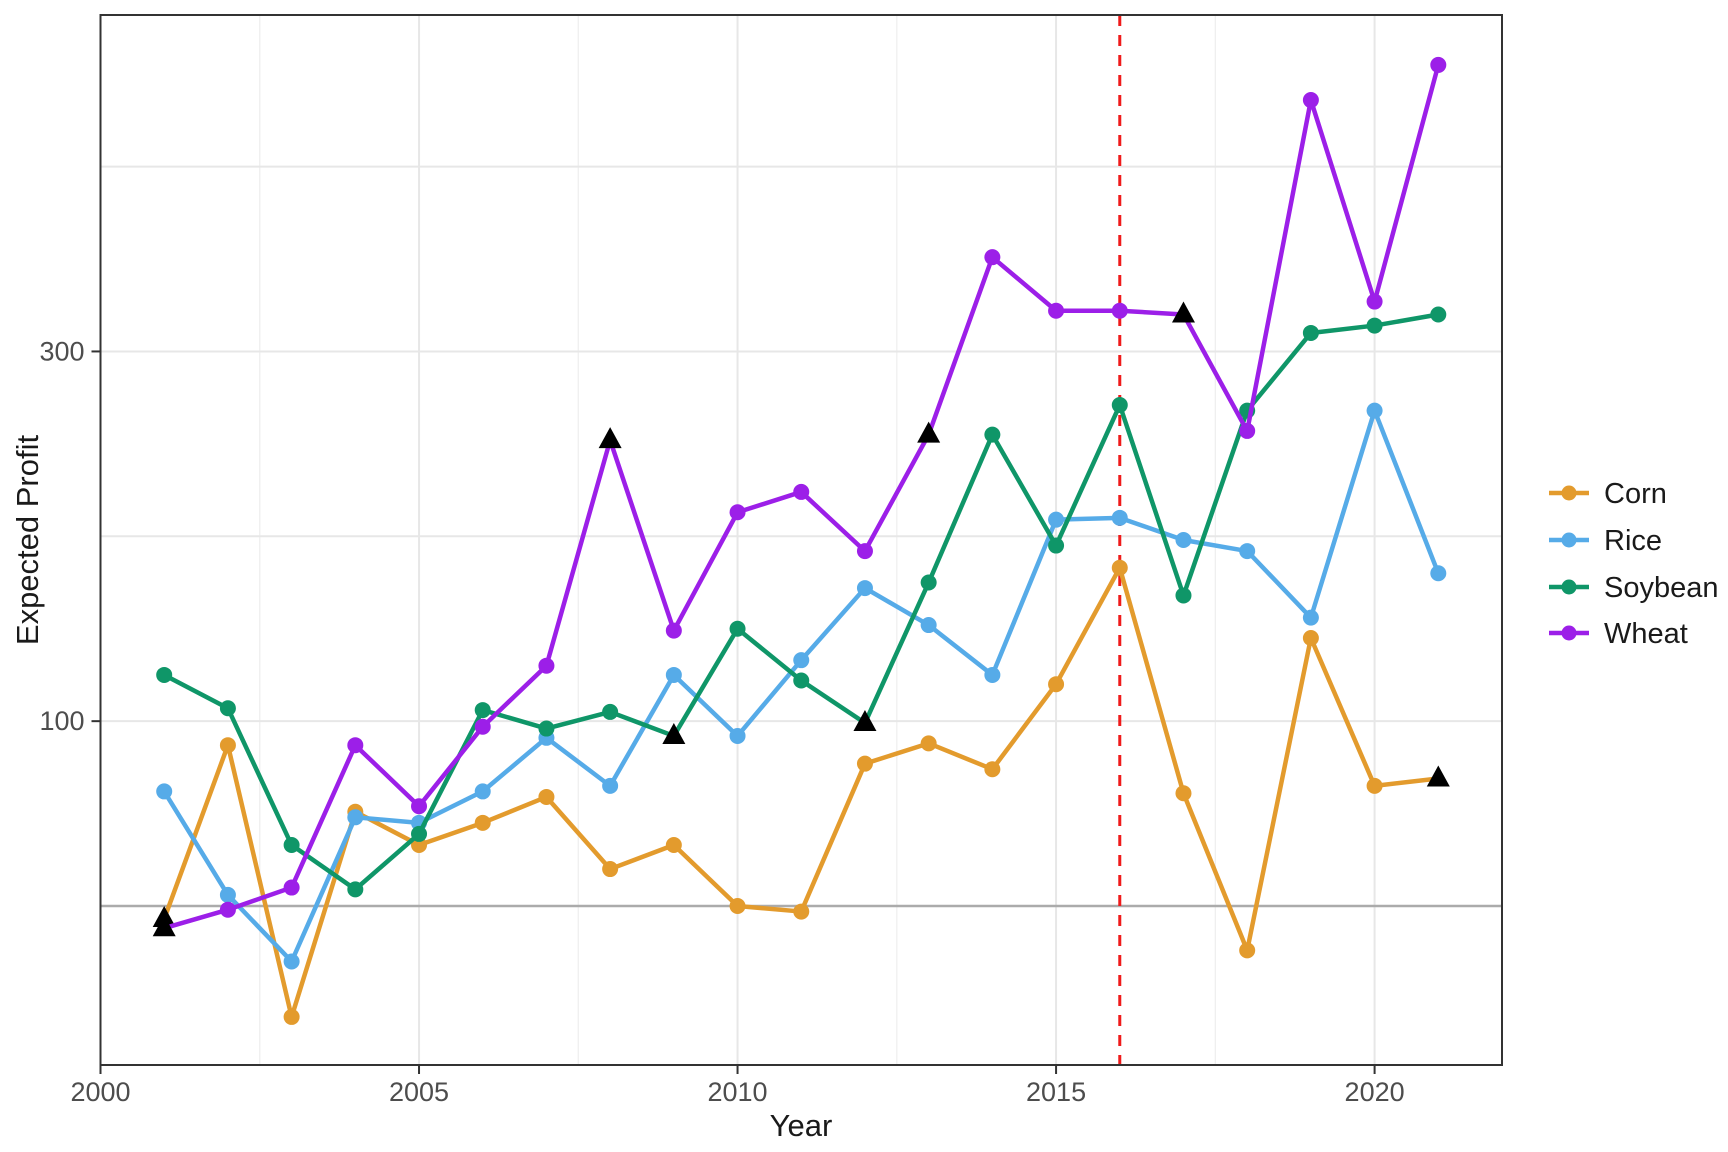 This screenshot has height=1152, width=1728. What do you see at coordinates (419, 806) in the screenshot?
I see `point-wheat-2005` at bounding box center [419, 806].